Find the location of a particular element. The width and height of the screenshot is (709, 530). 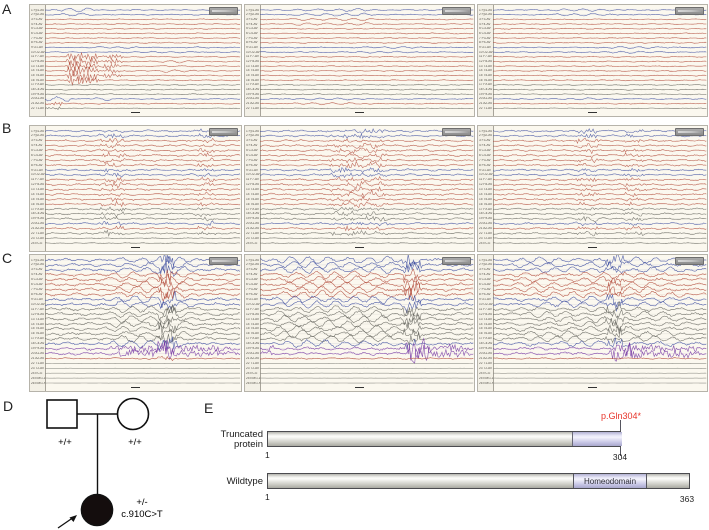

channel-label: 25 EMG-L is located at coordinates (253, 378).